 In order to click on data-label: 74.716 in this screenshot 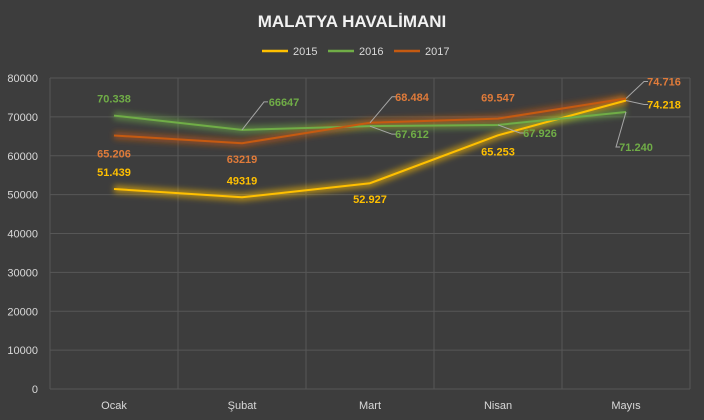, I will do `click(664, 83)`.